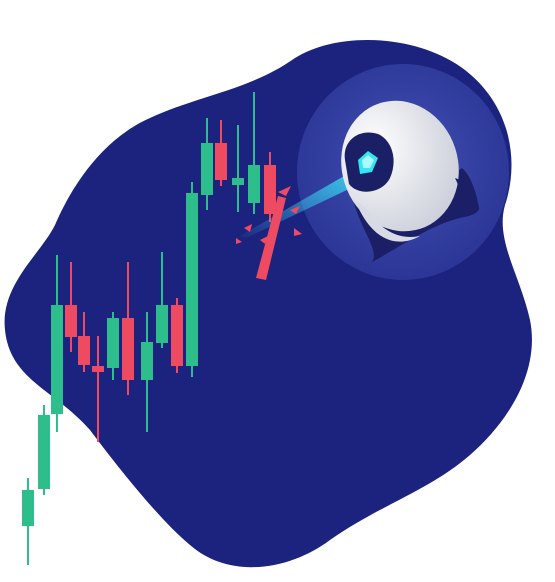 This screenshot has height=582, width=555. What do you see at coordinates (410, 181) in the screenshot?
I see `robot-head-icon` at bounding box center [410, 181].